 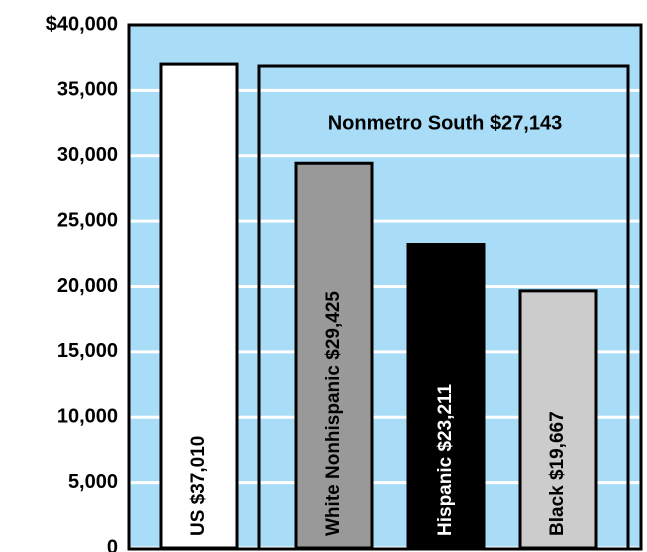 What do you see at coordinates (87, 417) in the screenshot?
I see `y-tick-label: 10,000` at bounding box center [87, 417].